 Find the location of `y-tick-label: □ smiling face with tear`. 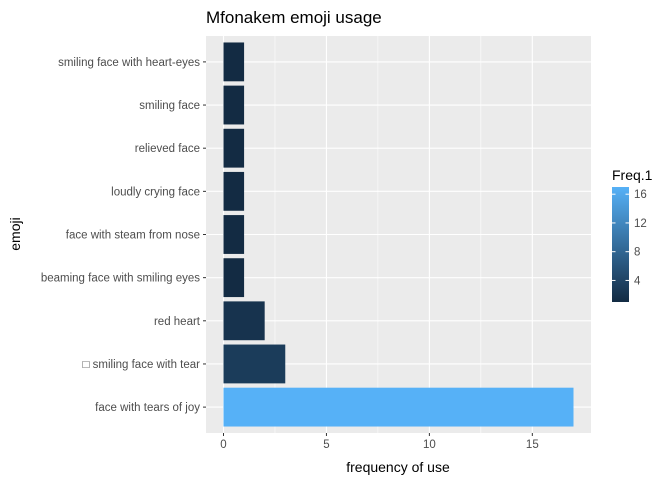

y-tick-label: □ smiling face with tear is located at coordinates (141, 365).